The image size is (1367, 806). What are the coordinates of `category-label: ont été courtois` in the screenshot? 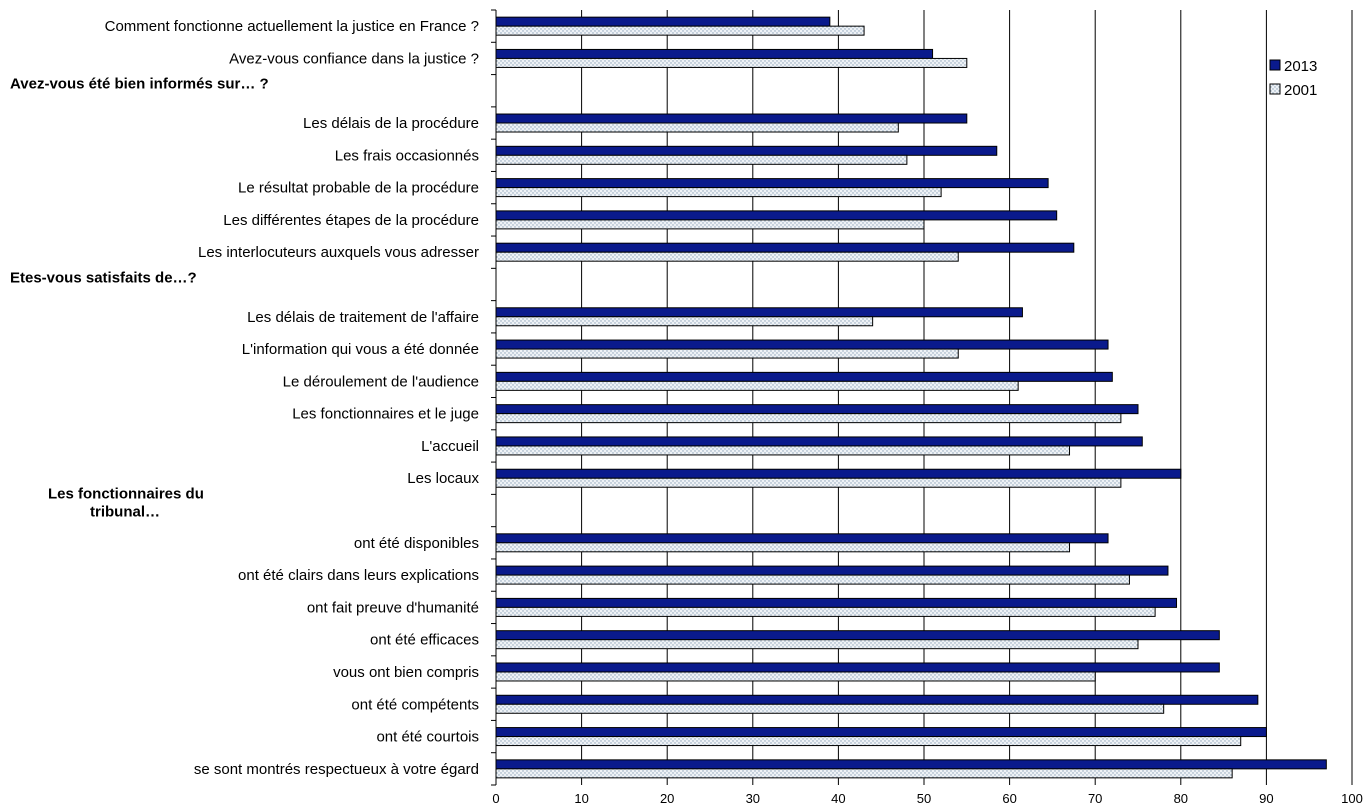 It's located at (427, 737).